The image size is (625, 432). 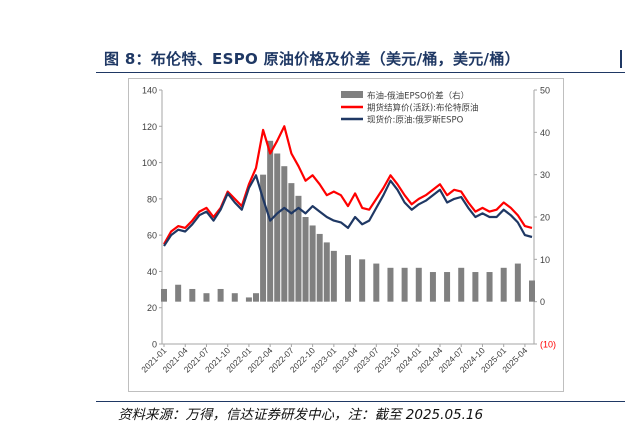 What do you see at coordinates (152, 199) in the screenshot?
I see `y-left-tick-label: 80` at bounding box center [152, 199].